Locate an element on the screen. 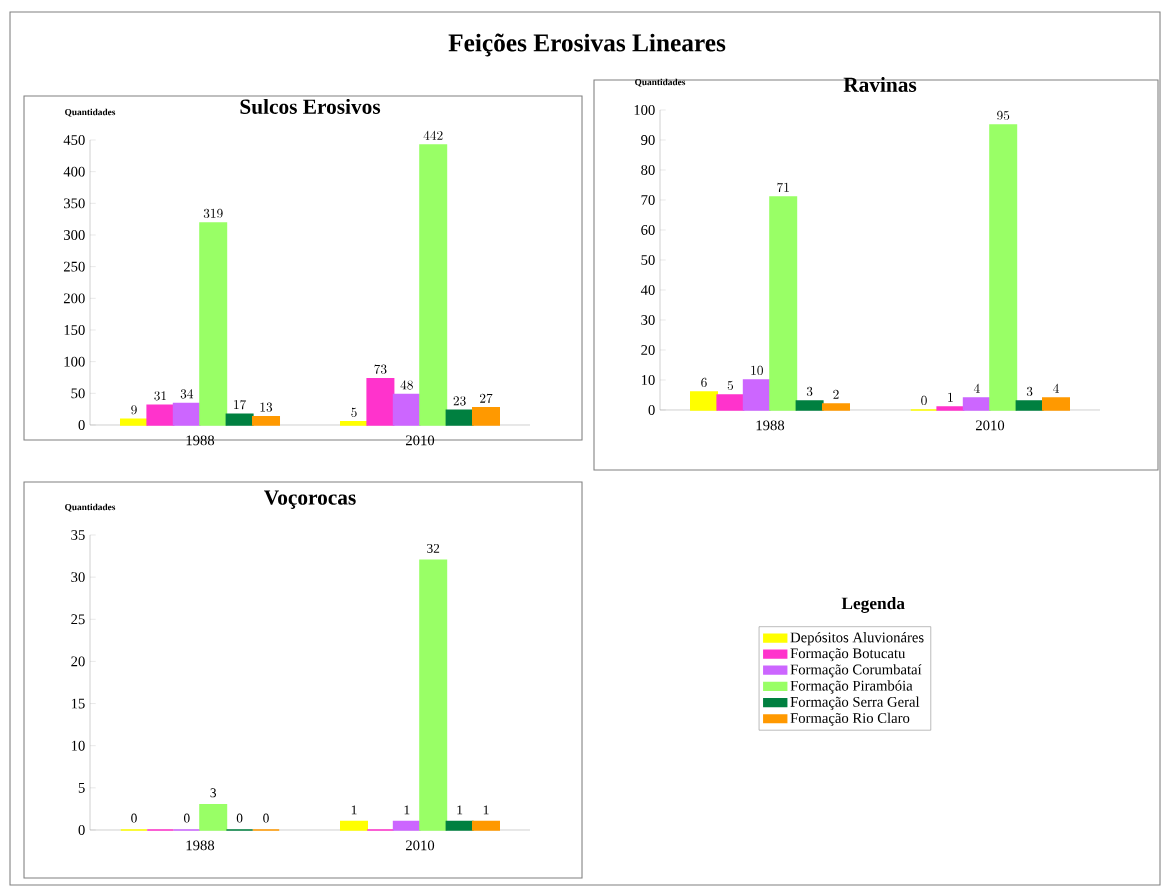 Image resolution: width=1164 pixels, height=888 pixels. data-label: 13 is located at coordinates (266, 407).